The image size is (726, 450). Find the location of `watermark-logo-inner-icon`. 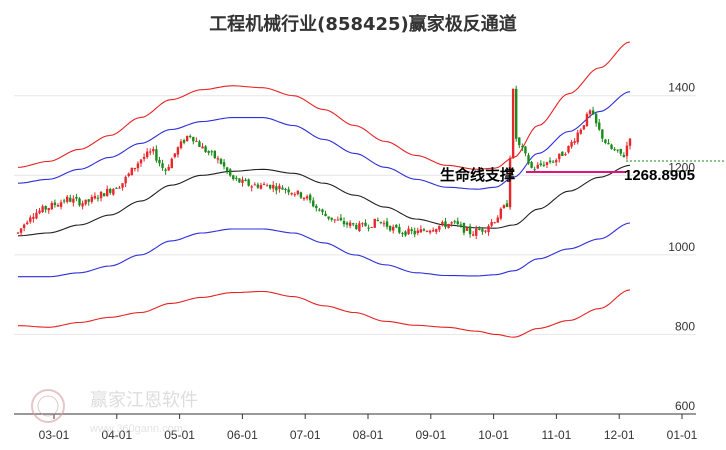

watermark-logo-inner-icon is located at coordinates (48, 406).